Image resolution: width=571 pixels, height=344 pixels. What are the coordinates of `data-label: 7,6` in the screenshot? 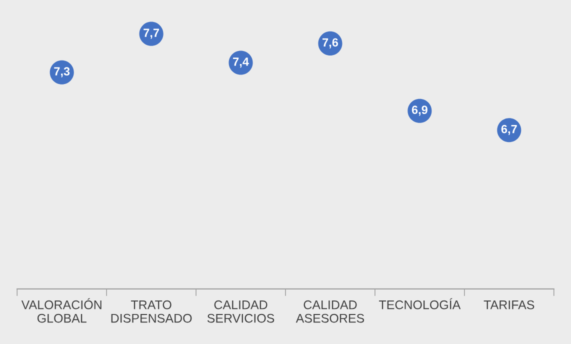 It's located at (330, 43).